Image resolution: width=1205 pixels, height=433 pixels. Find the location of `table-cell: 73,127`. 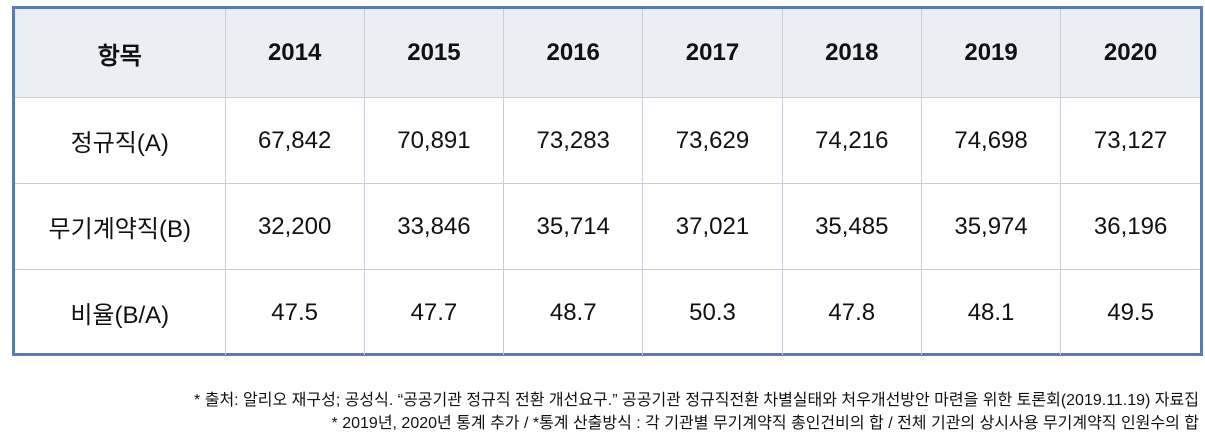

table-cell: 73,127 is located at coordinates (1130, 140).